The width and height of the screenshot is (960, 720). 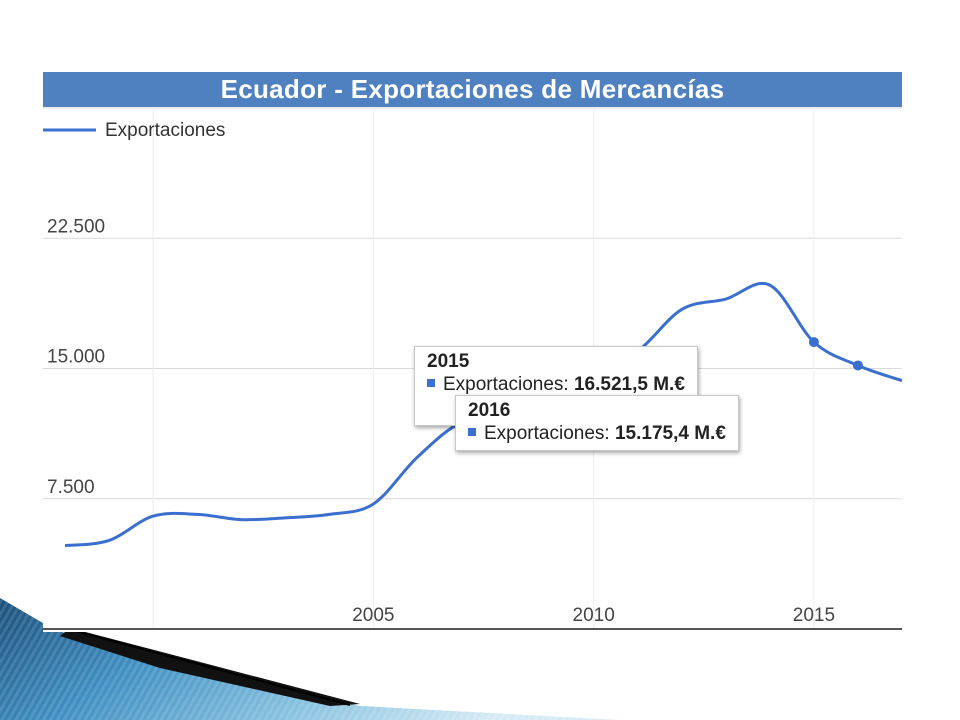 I want to click on tooltip-value: 16.521,5 M.€, so click(x=629, y=384).